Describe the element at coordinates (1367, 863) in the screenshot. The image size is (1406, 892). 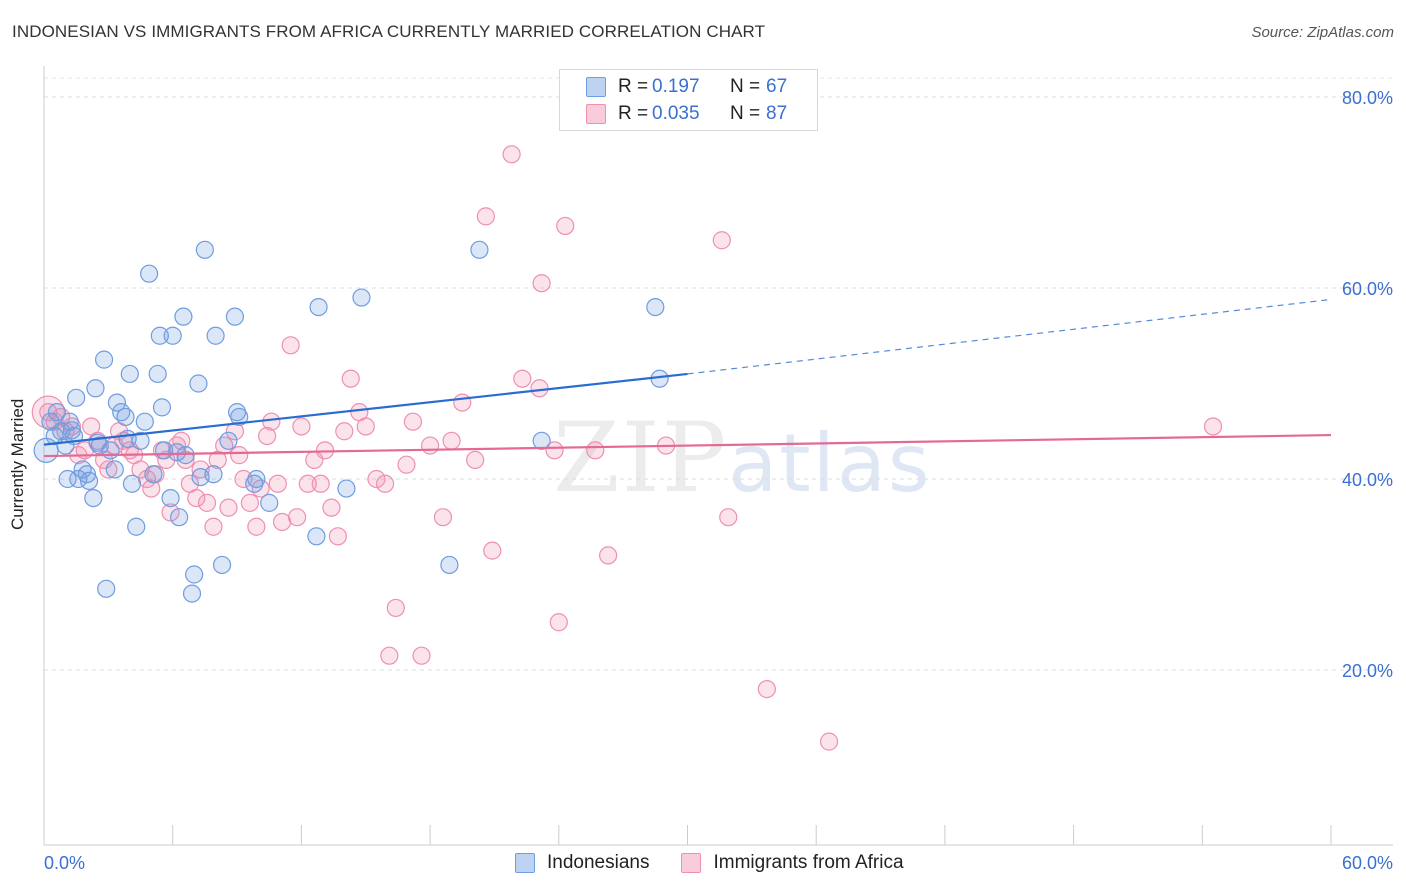
I see `x-tick-label: 60.0%` at that location.